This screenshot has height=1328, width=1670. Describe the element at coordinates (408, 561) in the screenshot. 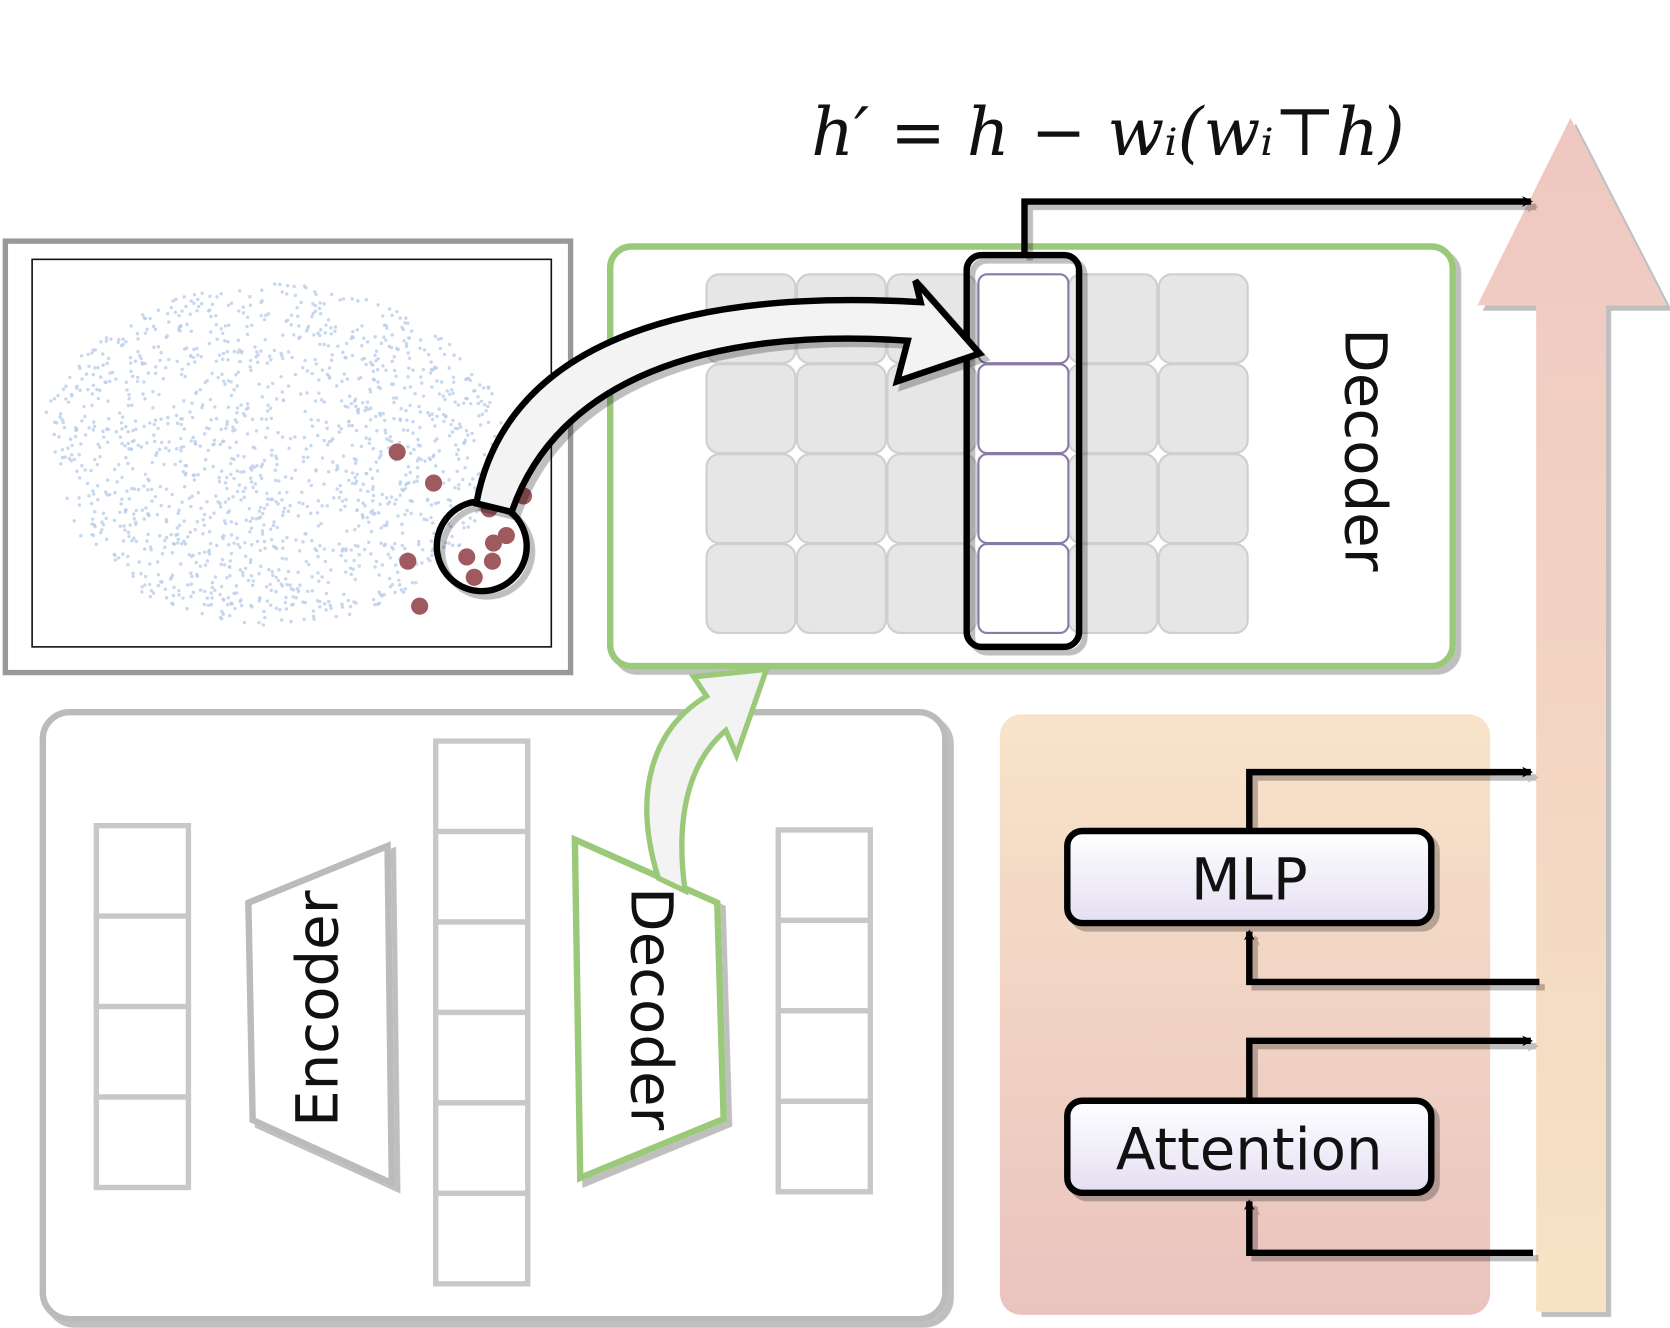

I see `point` at that location.